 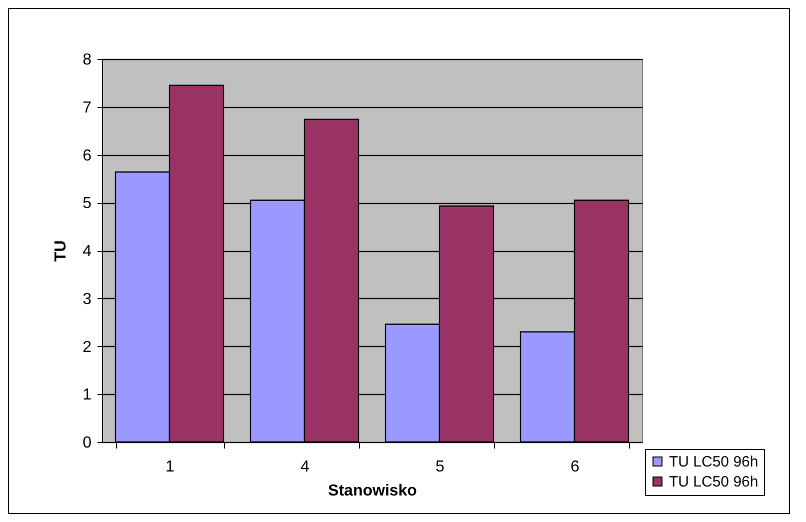 What do you see at coordinates (61, 251) in the screenshot?
I see `y-axis-title: TU` at bounding box center [61, 251].